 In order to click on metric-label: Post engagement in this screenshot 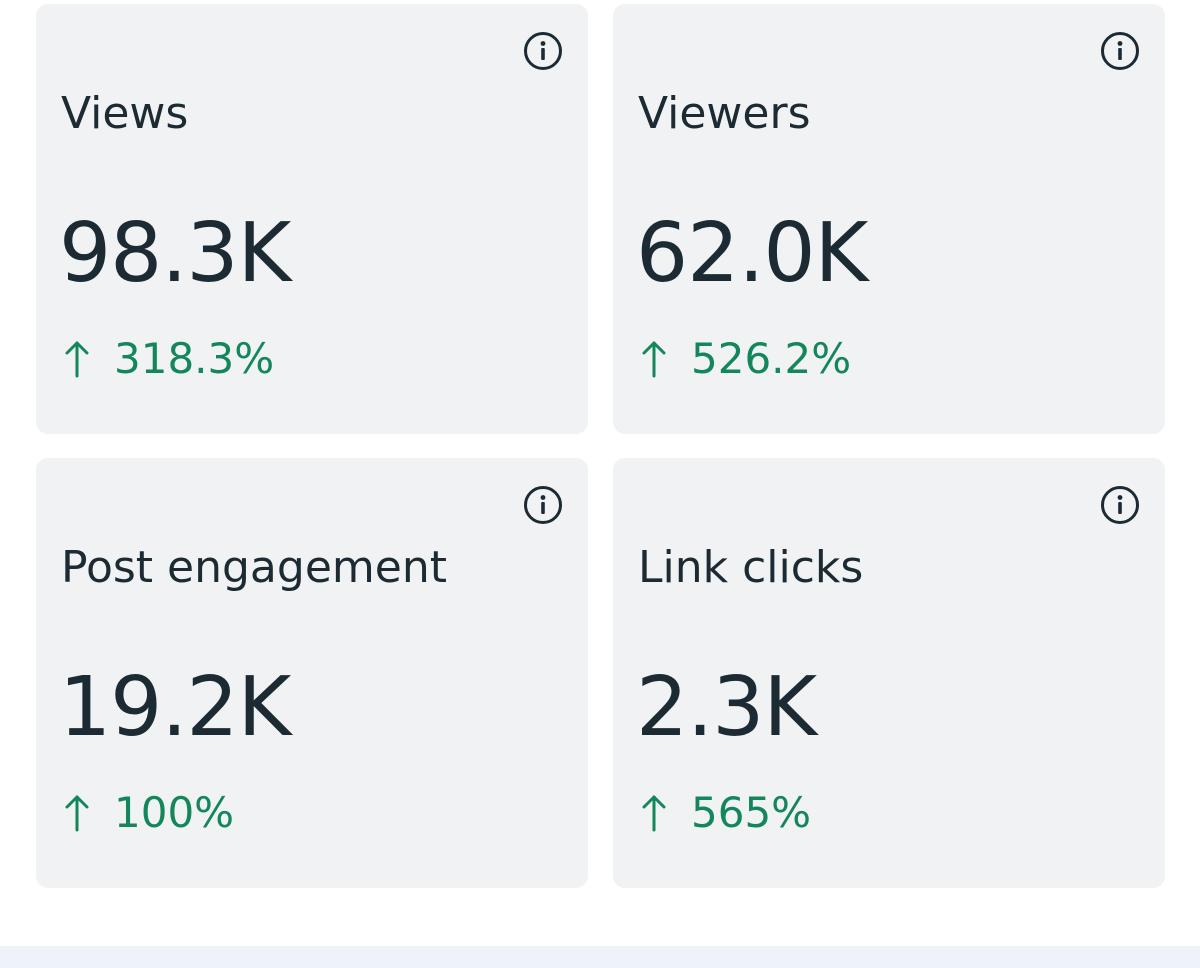, I will do `click(254, 567)`.